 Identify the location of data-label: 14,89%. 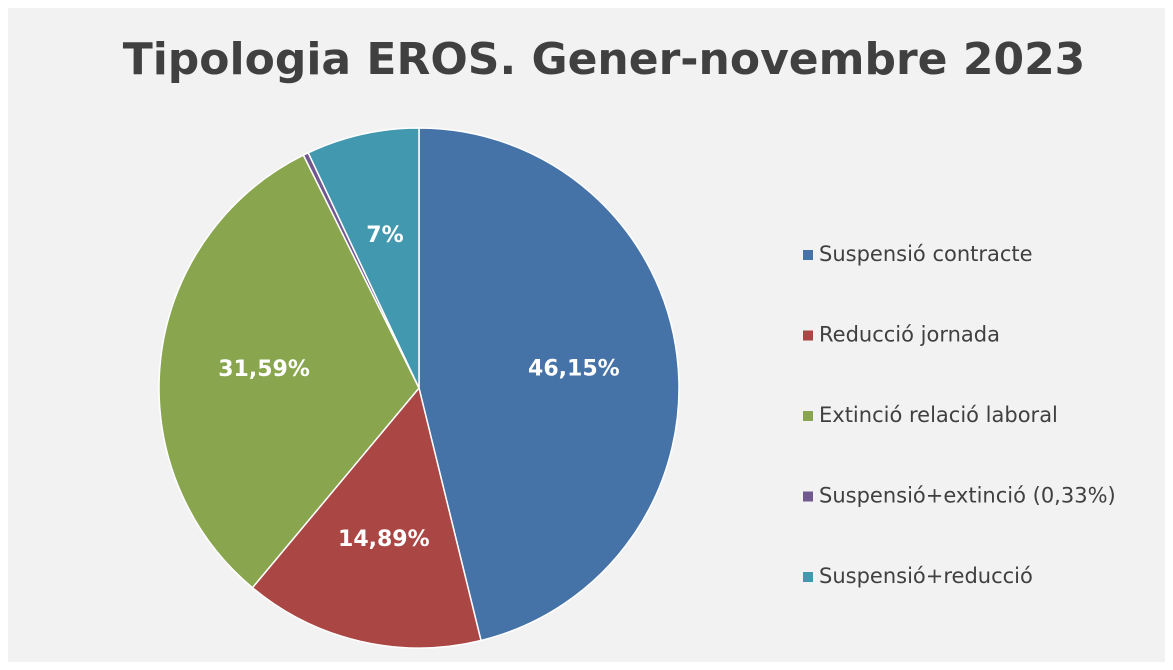
(384, 539).